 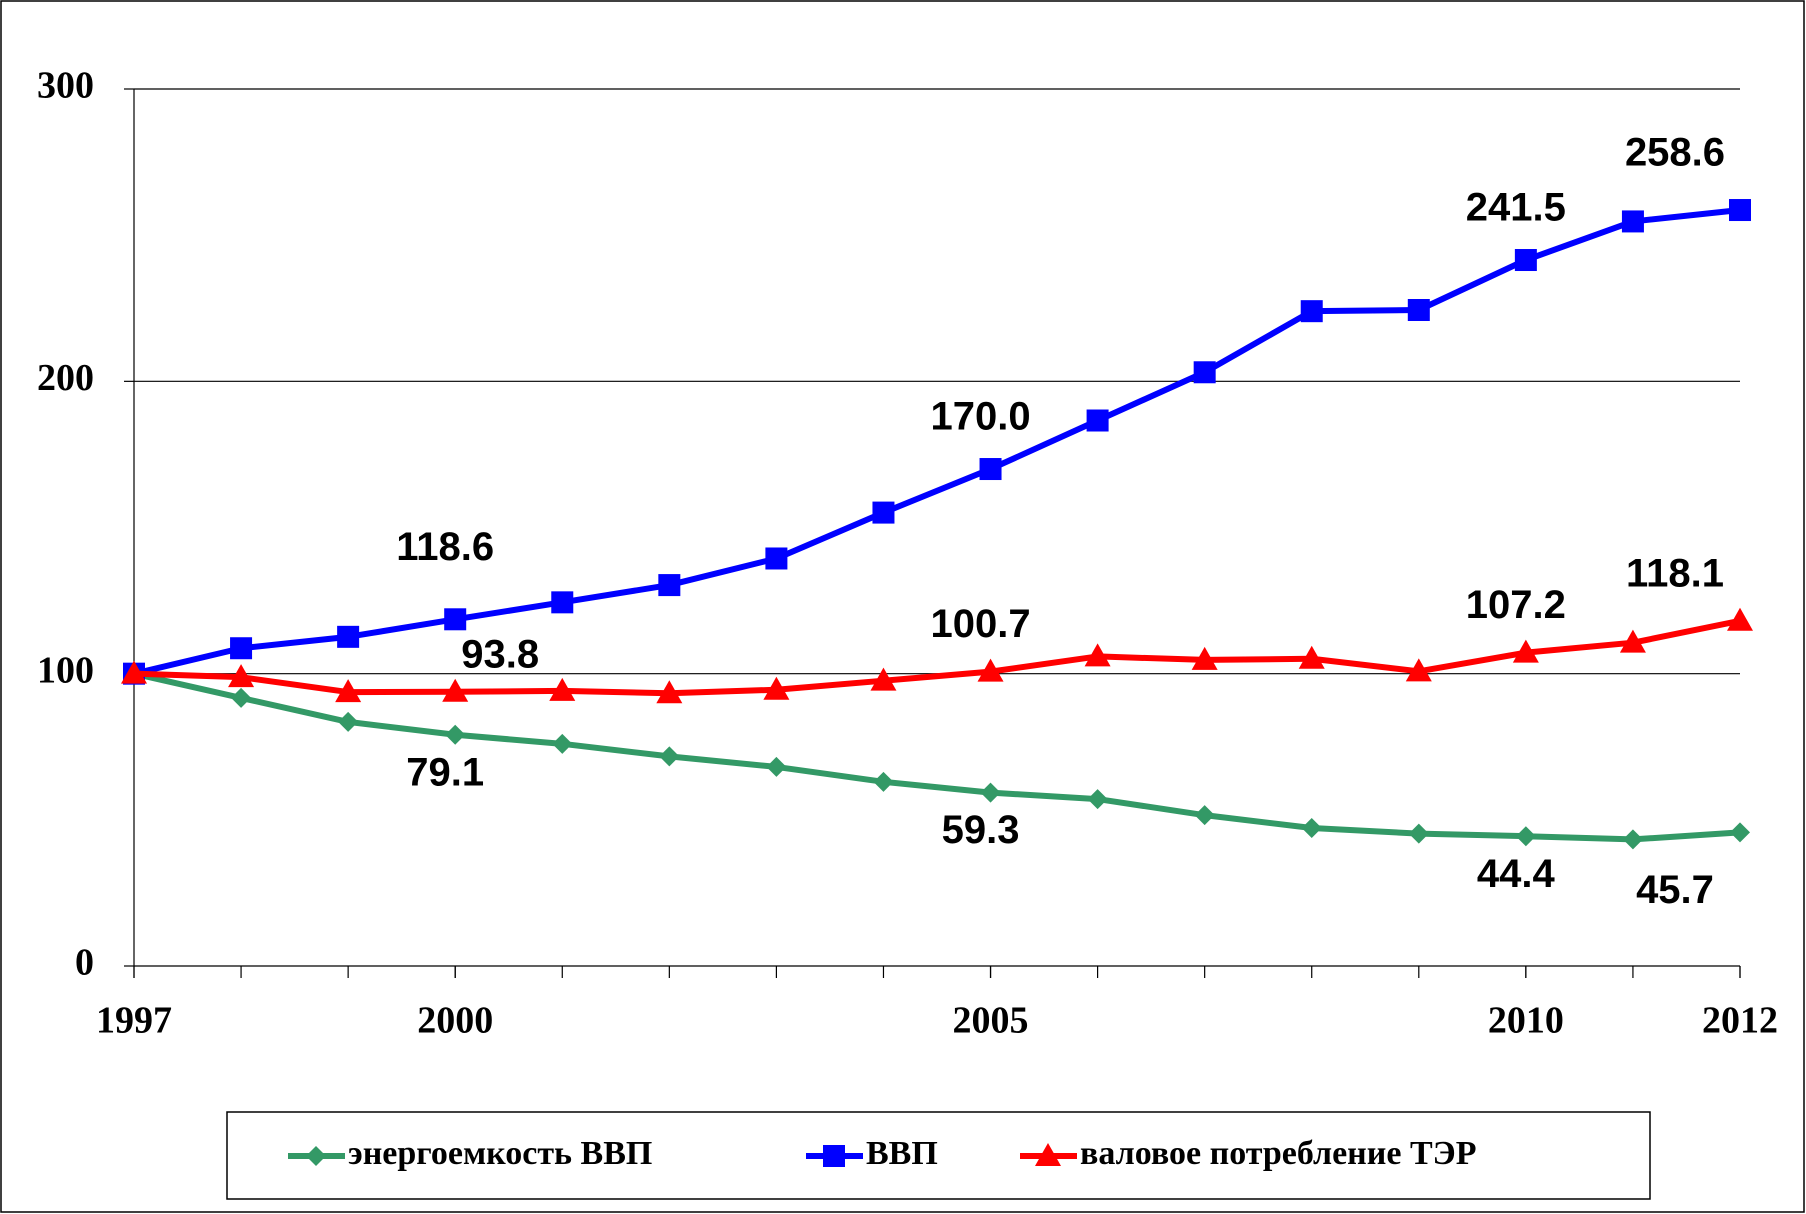 What do you see at coordinates (500, 654) in the screenshot?
I see `data-label: 93.8` at bounding box center [500, 654].